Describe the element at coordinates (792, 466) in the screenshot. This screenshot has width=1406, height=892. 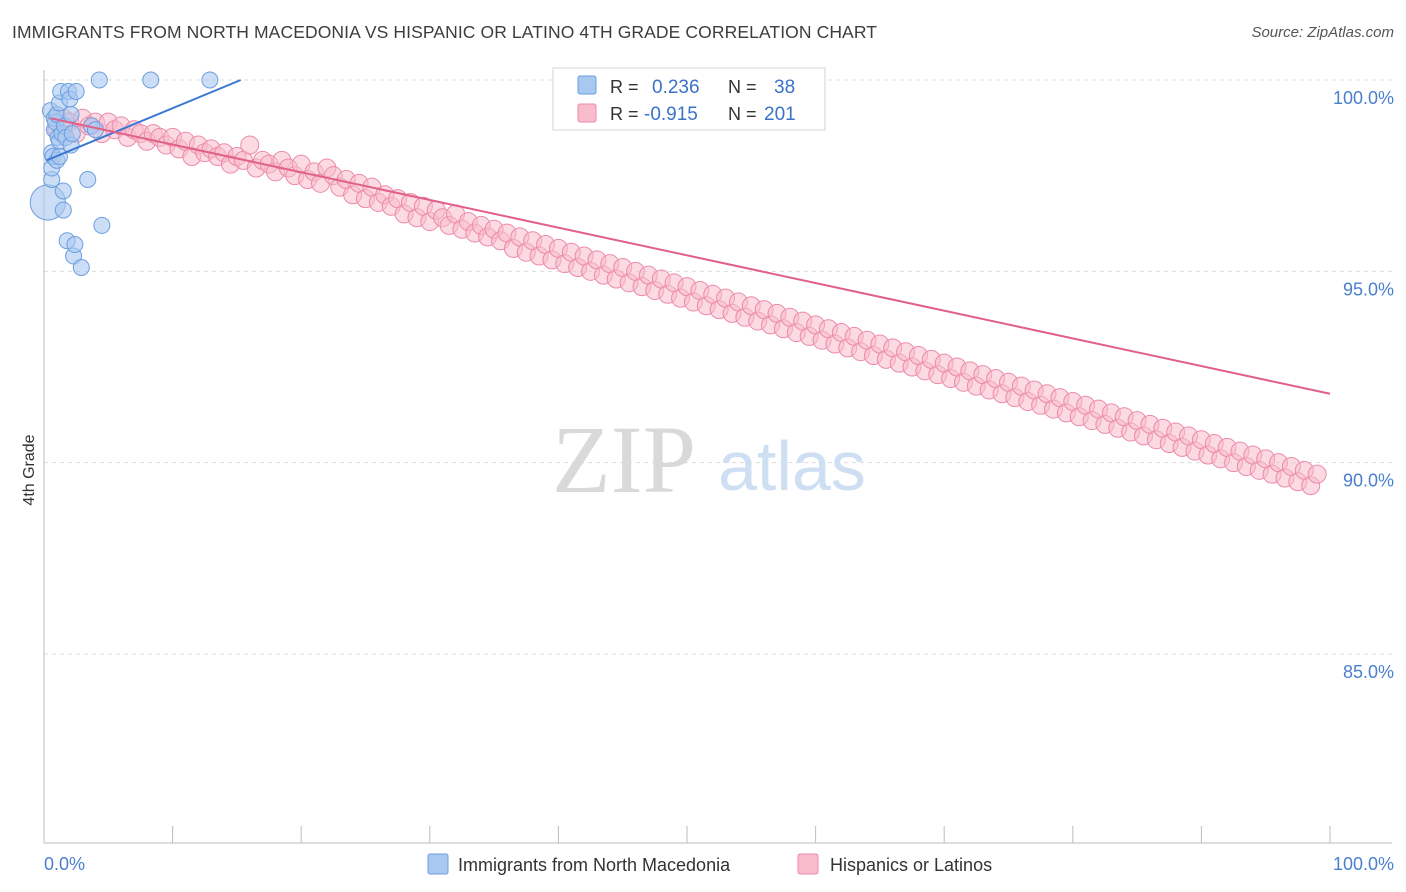
I see `watermark-atlas: atlas` at that location.